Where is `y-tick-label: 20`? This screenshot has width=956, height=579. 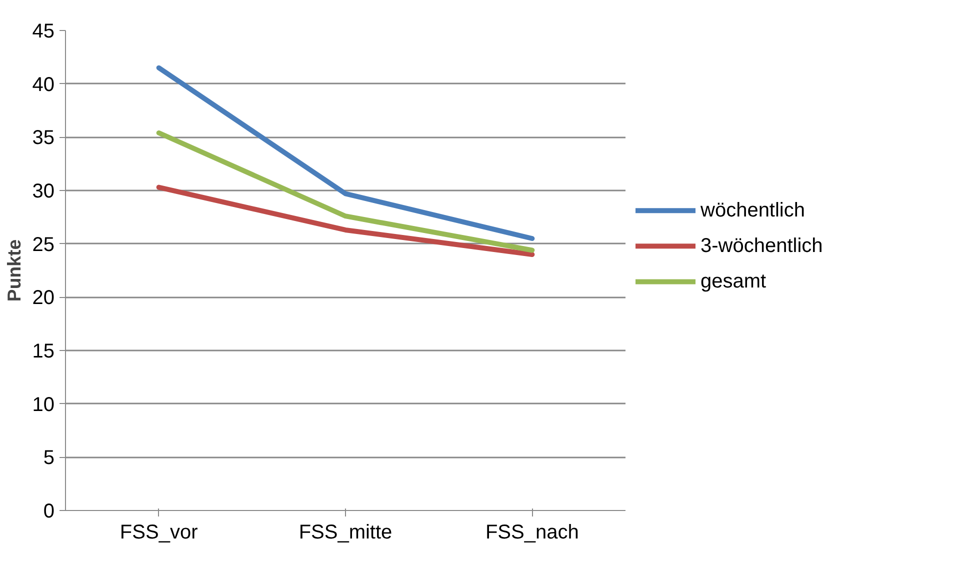
y-tick-label: 20 is located at coordinates (43, 298).